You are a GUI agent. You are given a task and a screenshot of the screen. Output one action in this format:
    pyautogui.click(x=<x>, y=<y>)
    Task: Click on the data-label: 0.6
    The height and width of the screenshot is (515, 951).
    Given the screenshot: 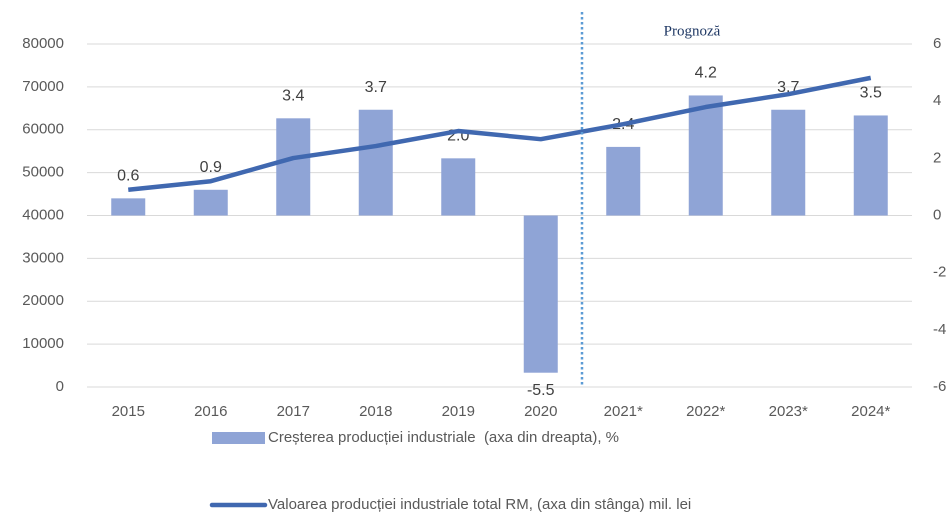 What is the action you would take?
    pyautogui.click(x=128, y=176)
    